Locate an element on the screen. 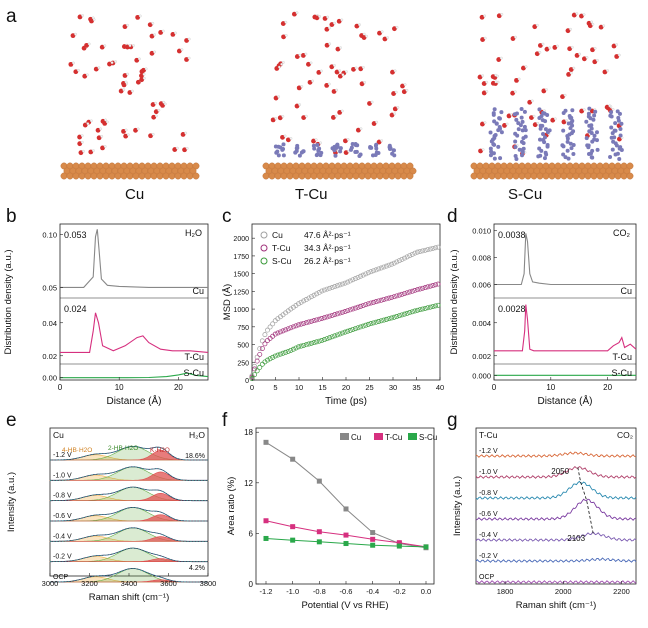  potential-label: OCP is located at coordinates (61, 577).